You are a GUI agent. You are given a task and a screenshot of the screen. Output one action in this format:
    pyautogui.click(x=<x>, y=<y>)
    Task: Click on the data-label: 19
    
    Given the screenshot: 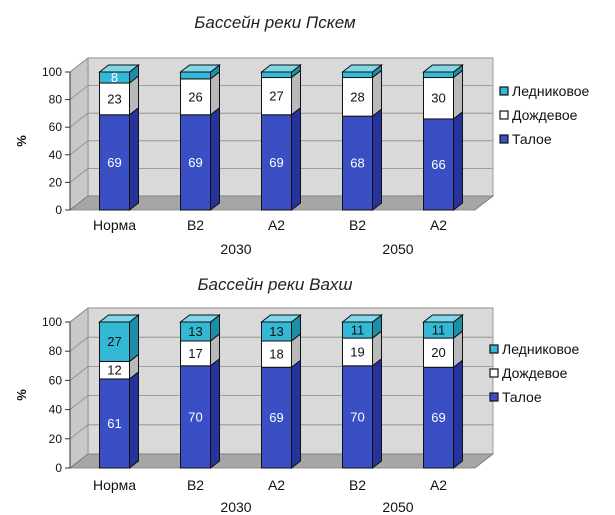 What is the action you would take?
    pyautogui.click(x=357, y=351)
    